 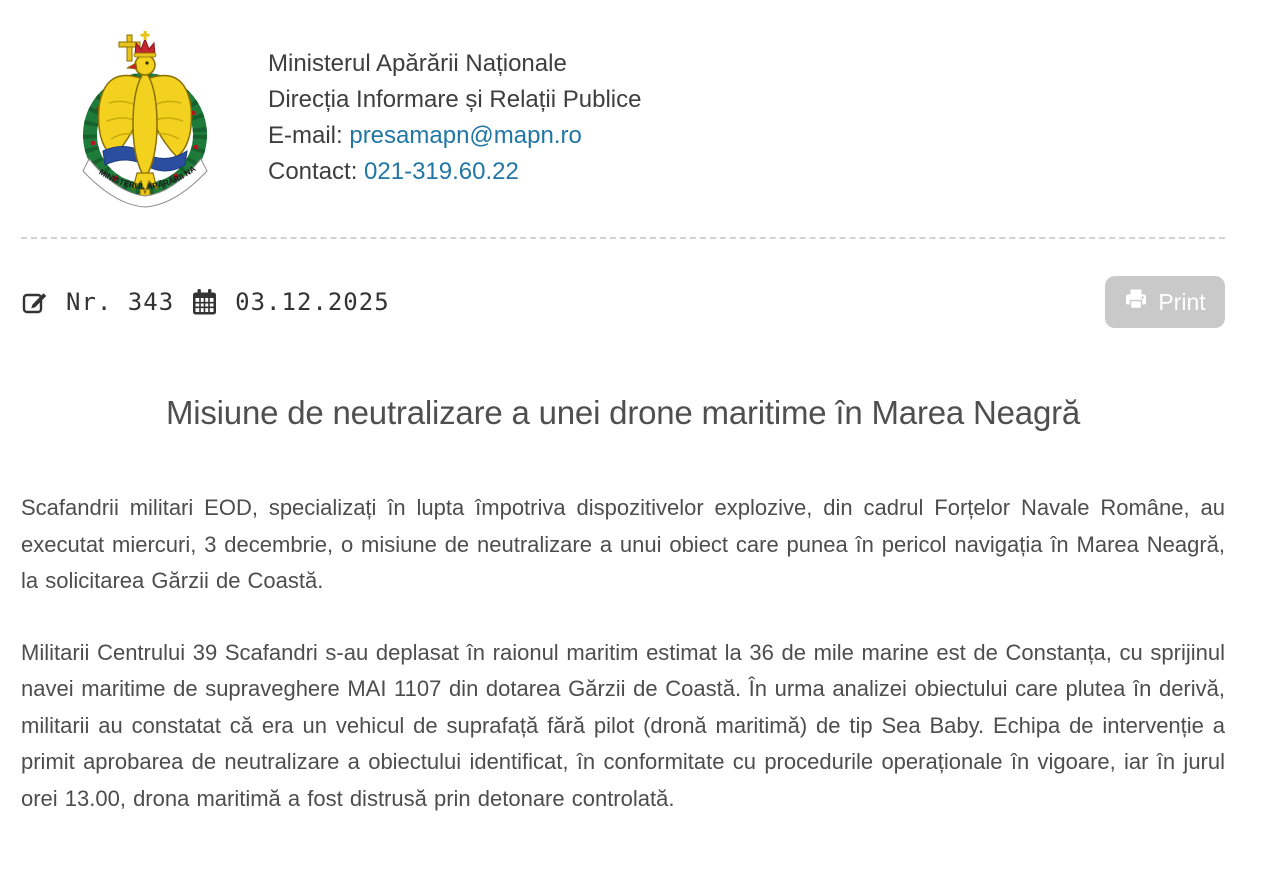 What do you see at coordinates (441, 171) in the screenshot?
I see `phone-link: 021-319.60.22` at bounding box center [441, 171].